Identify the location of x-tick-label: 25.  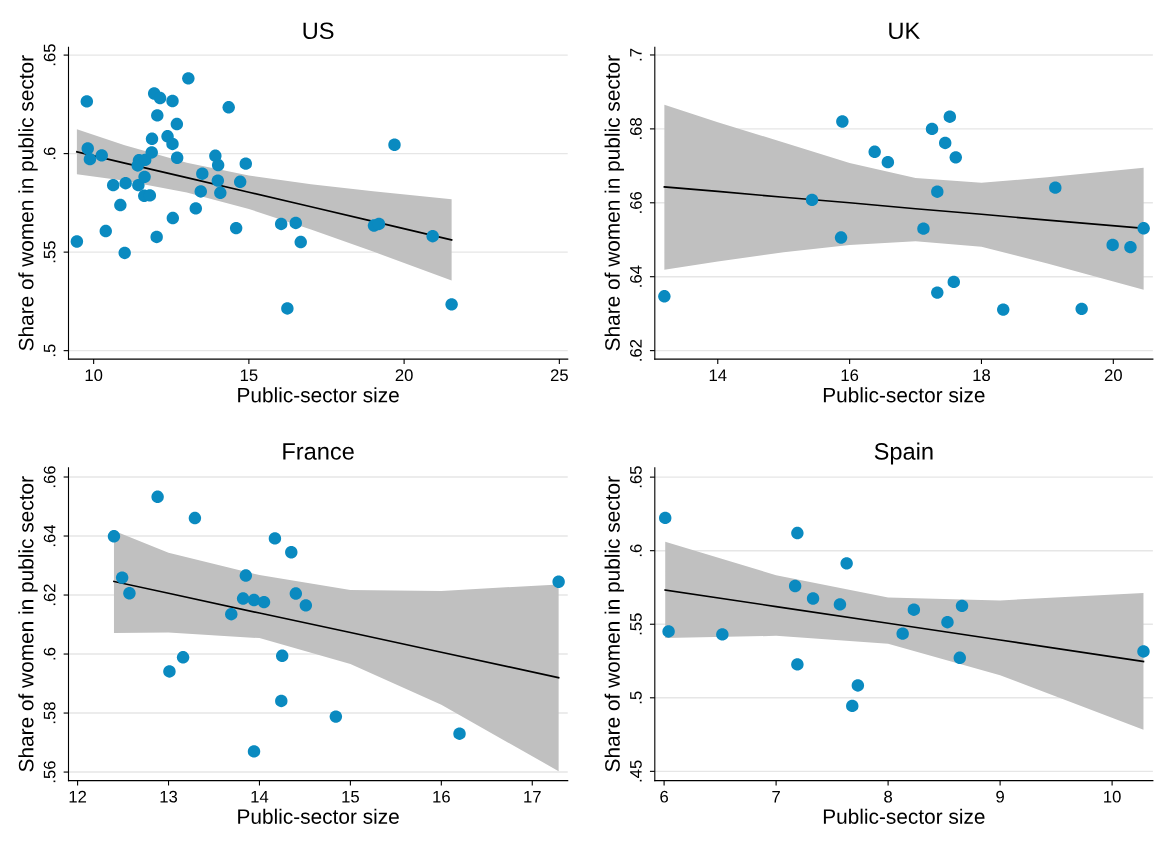
(559, 375).